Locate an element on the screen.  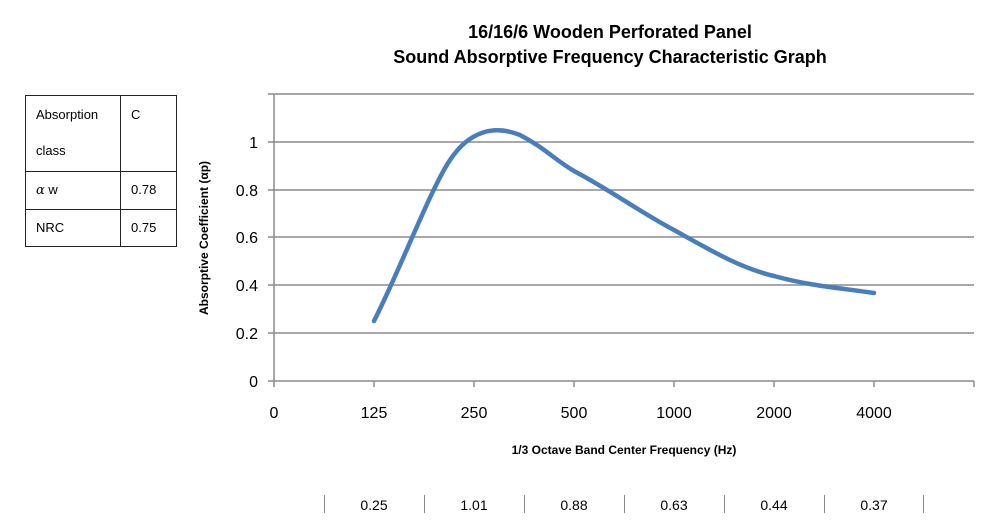
x-tick-4000: 4000 is located at coordinates (874, 413).